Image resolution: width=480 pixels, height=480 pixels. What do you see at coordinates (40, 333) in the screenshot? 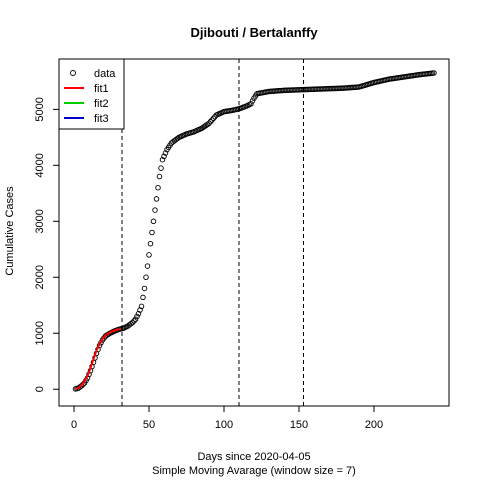
I see `y-tick-label-1000: 1000` at bounding box center [40, 333].